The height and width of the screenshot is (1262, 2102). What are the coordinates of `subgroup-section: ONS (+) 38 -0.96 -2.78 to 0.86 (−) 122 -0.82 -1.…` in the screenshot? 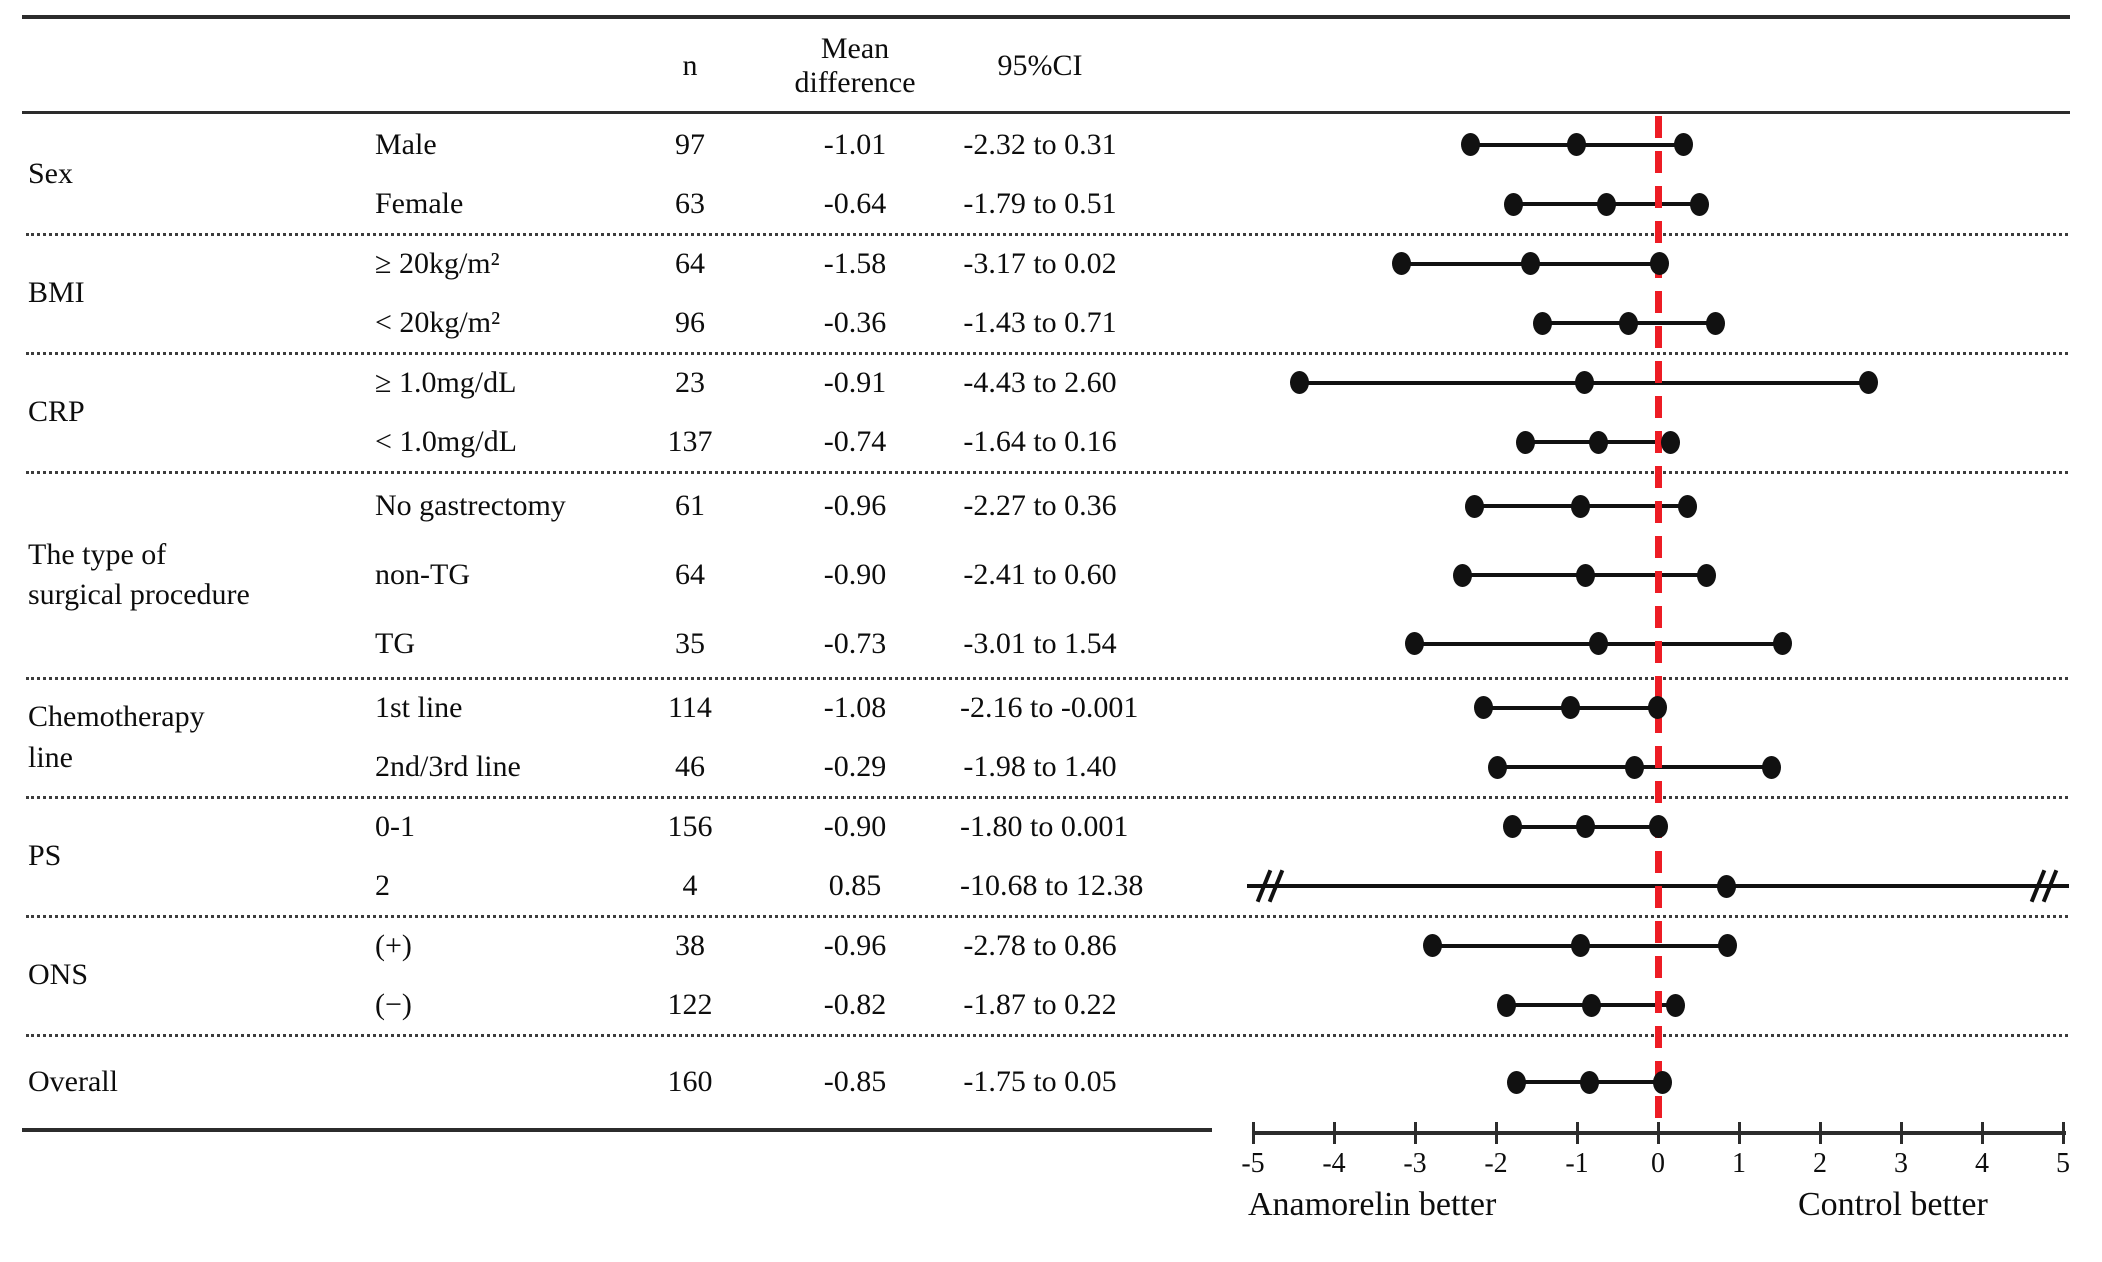 It's located at (1051, 976).